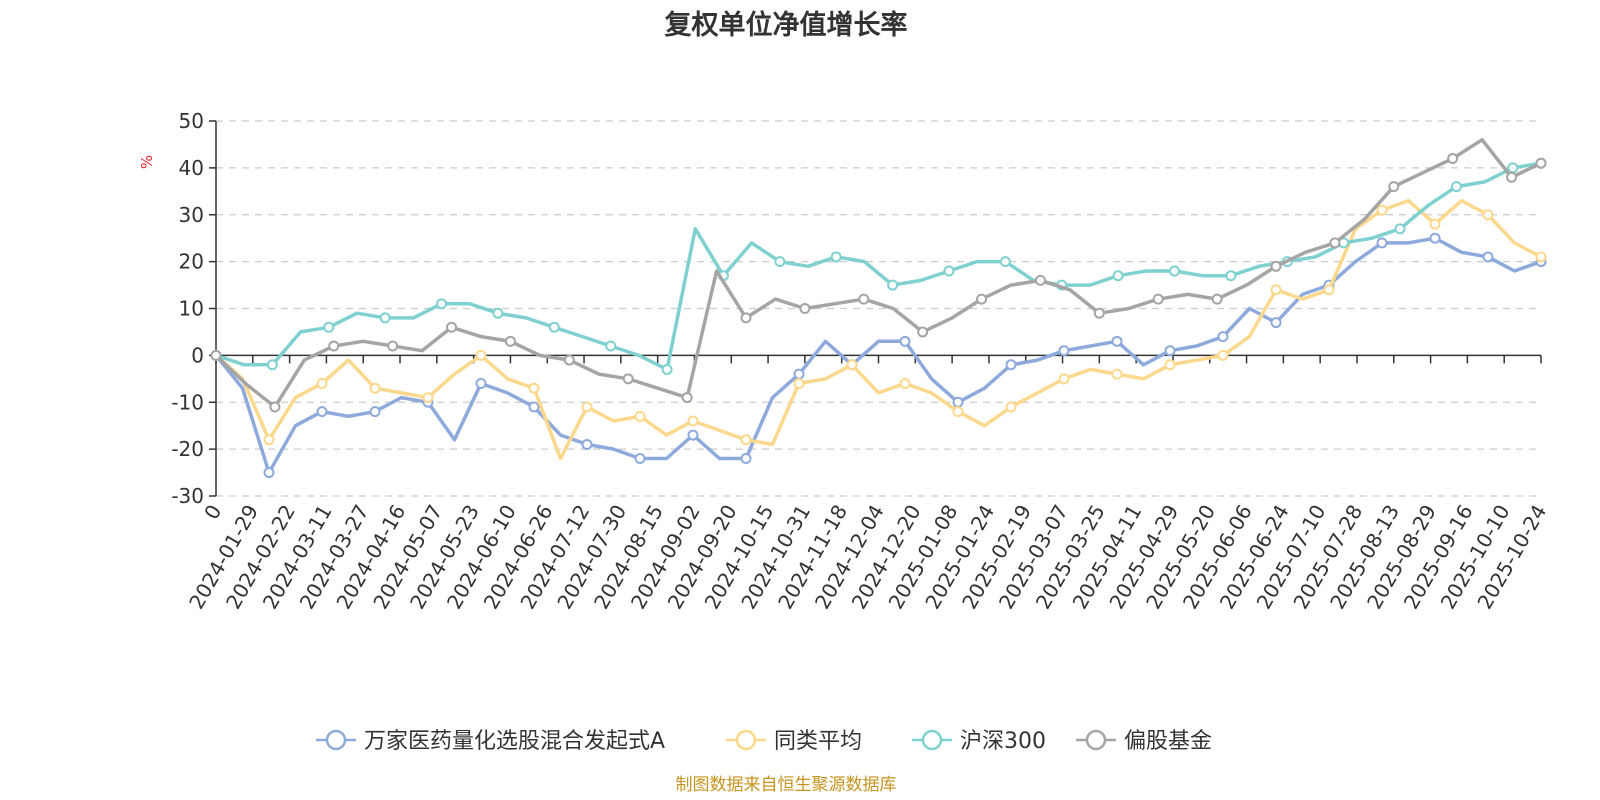  What do you see at coordinates (187, 308) in the screenshot?
I see `y-axis-ticks: 50 40 30 20 10 0 -10 -20 -30` at bounding box center [187, 308].